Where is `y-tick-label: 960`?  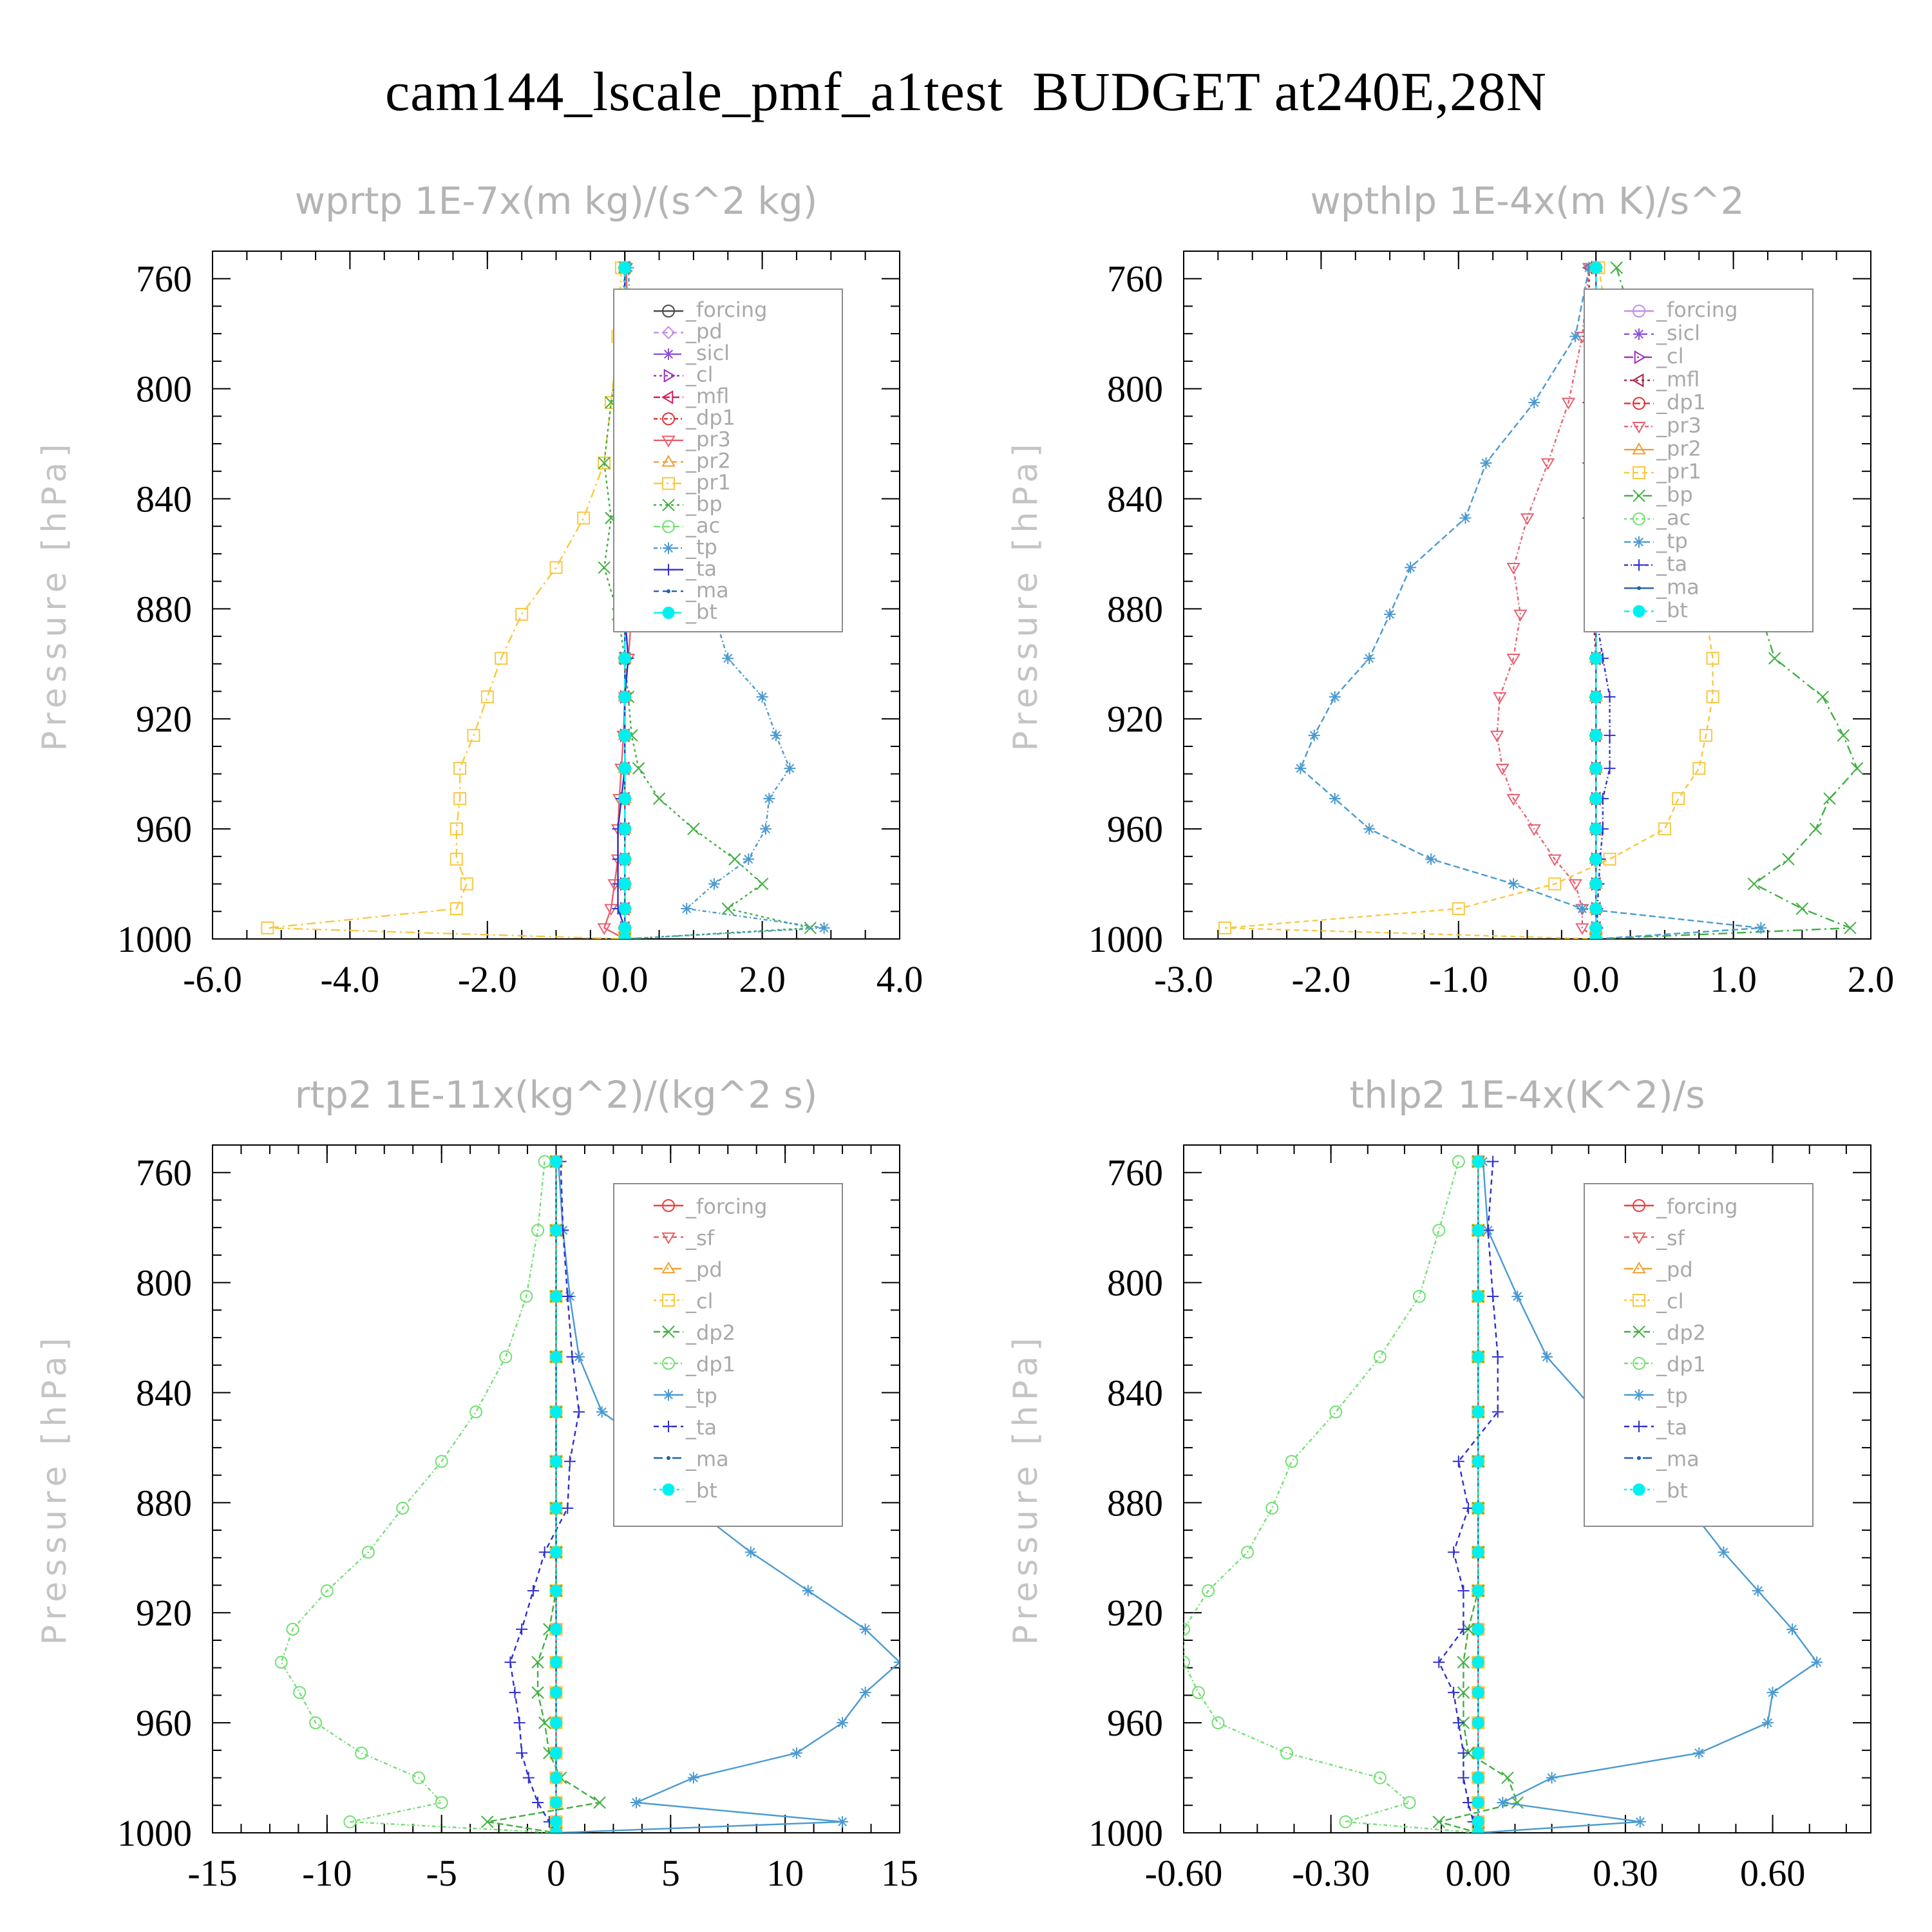
y-tick-label: 960 is located at coordinates (1135, 1723).